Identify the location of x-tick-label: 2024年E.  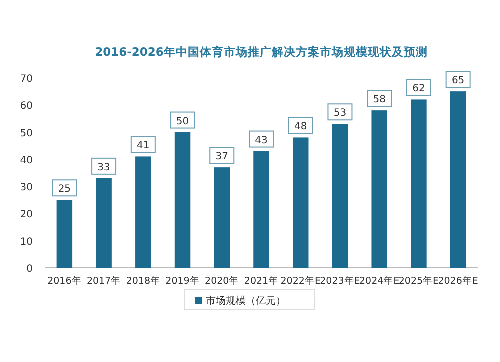
(379, 281).